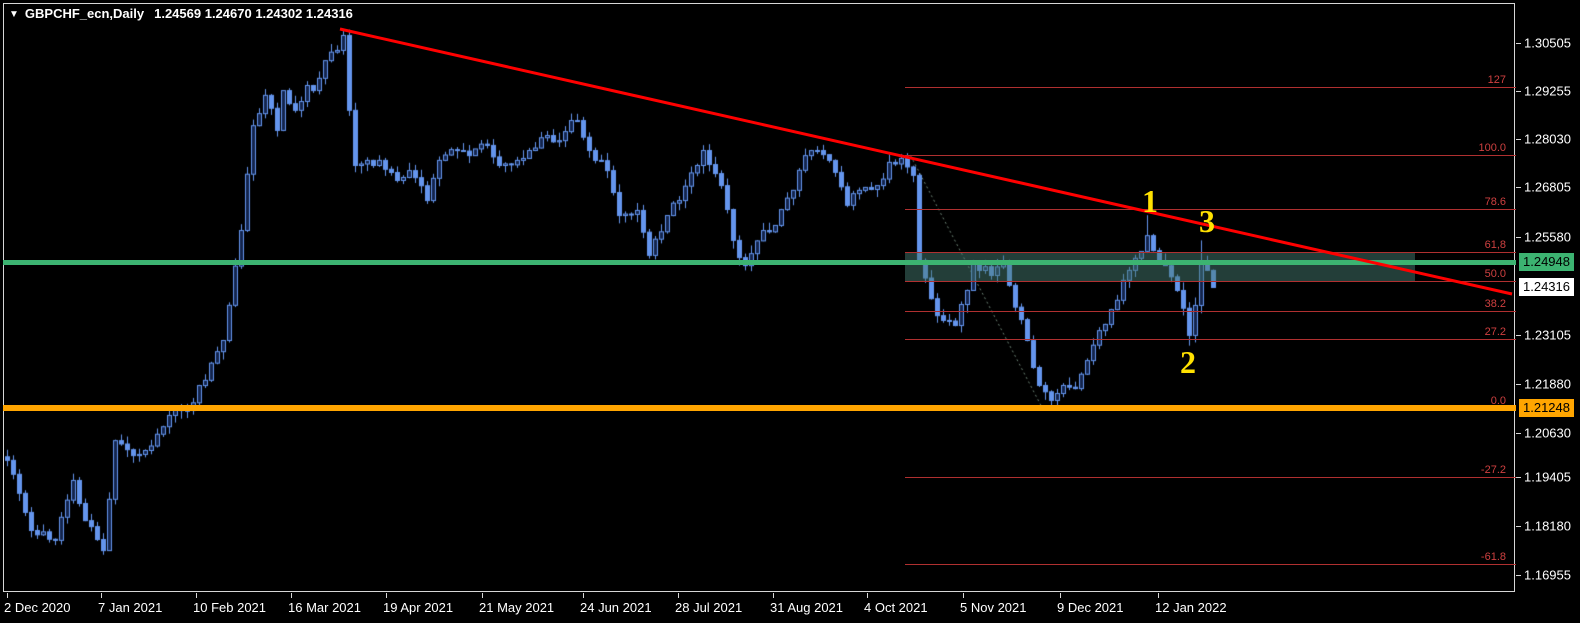 The height and width of the screenshot is (623, 1580). I want to click on time-axis-label: 16 Mar 2021, so click(324, 607).